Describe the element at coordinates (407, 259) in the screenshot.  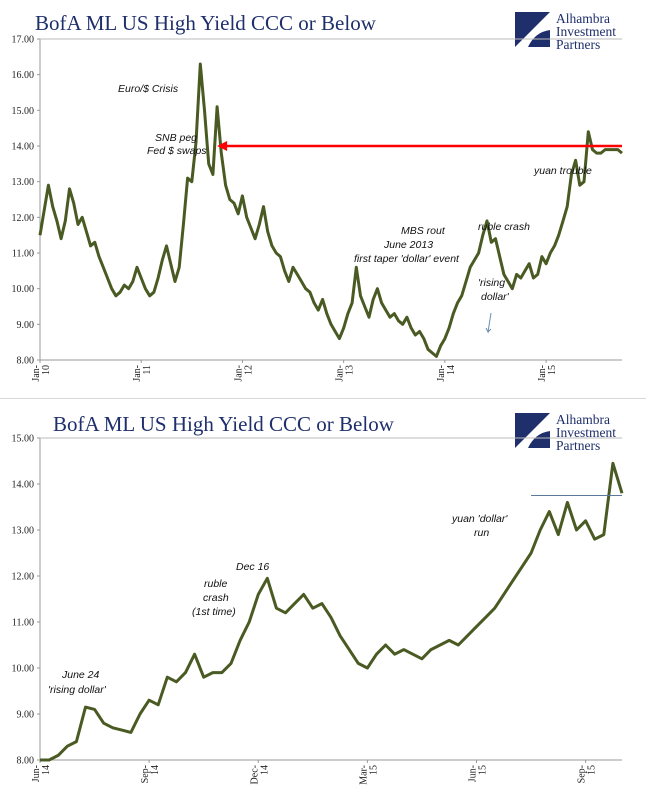
I see `anno-first-taper: first taper 'dollar' event` at that location.